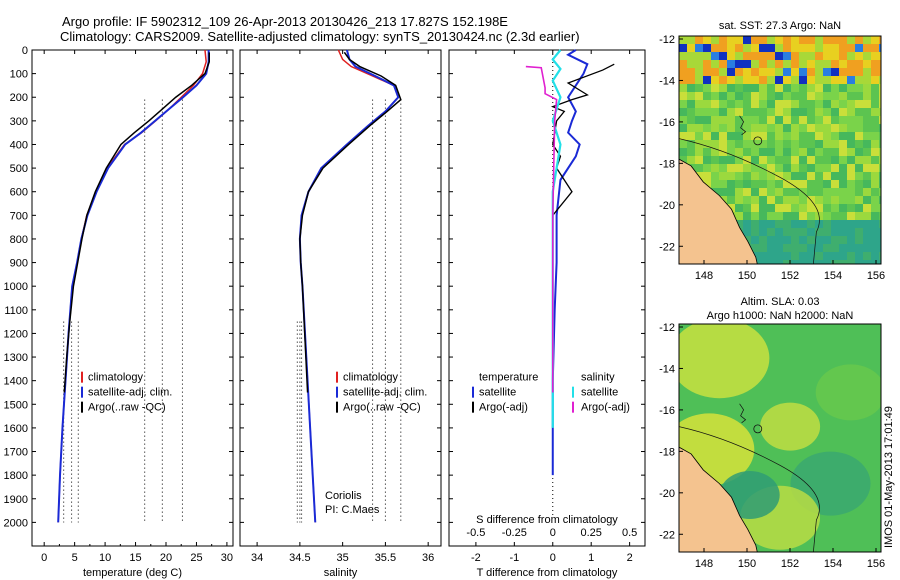  I want to click on map-x-tick-label: 156, so click(876, 564).